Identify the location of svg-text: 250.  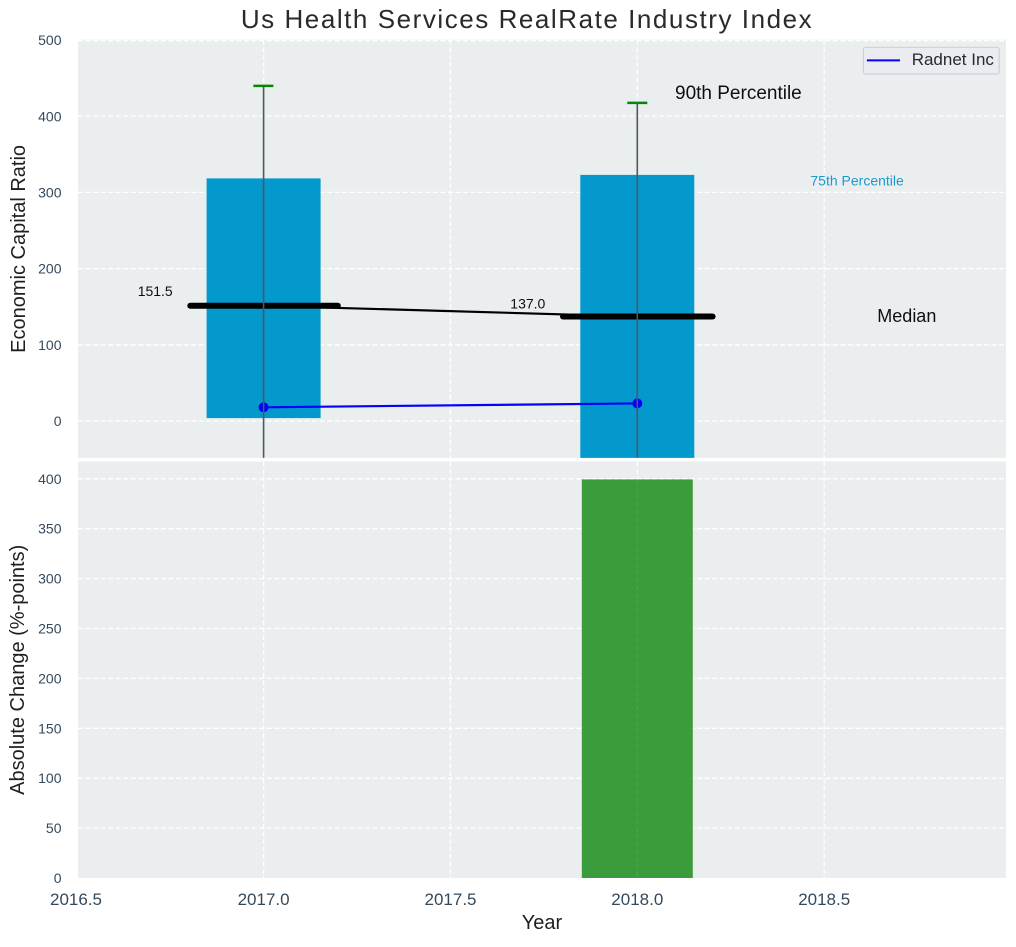
(50, 629).